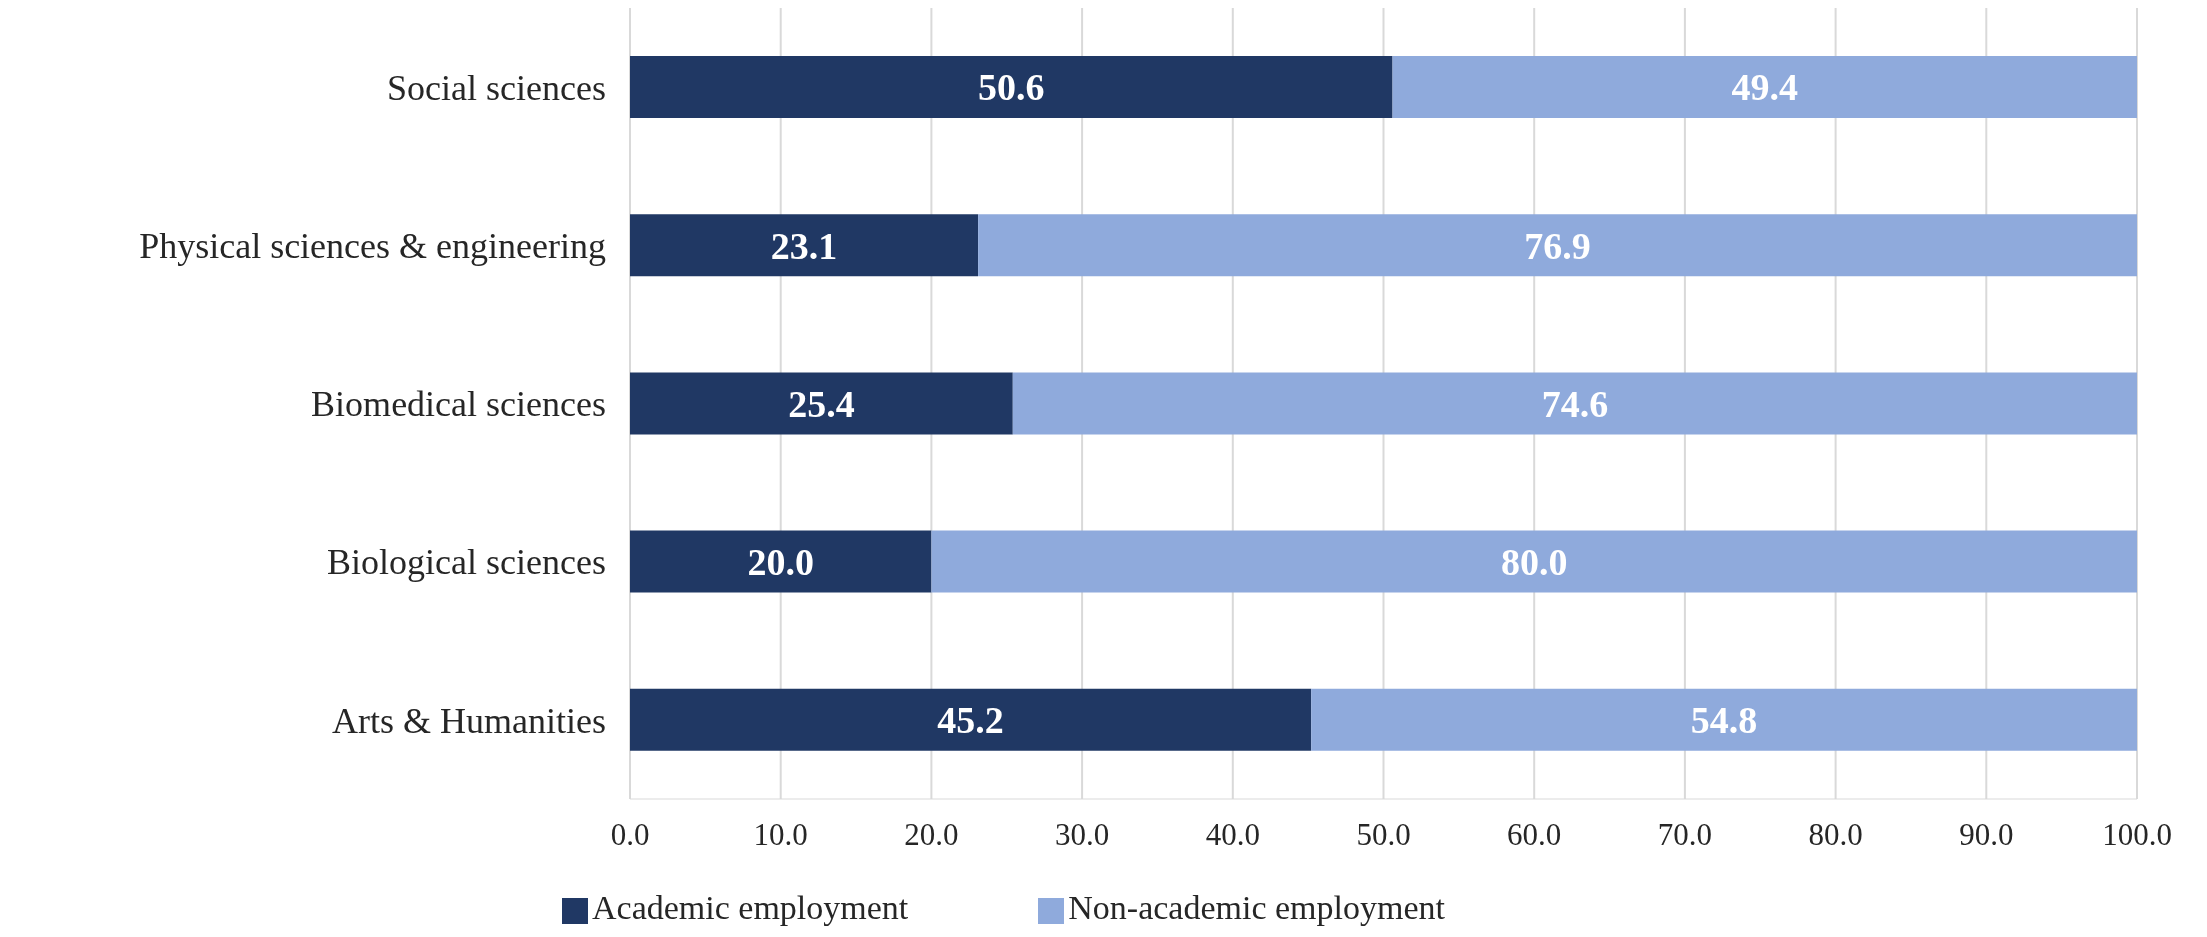 The image size is (2207, 937). I want to click on y-tick-label: Social sciences, so click(496, 87).